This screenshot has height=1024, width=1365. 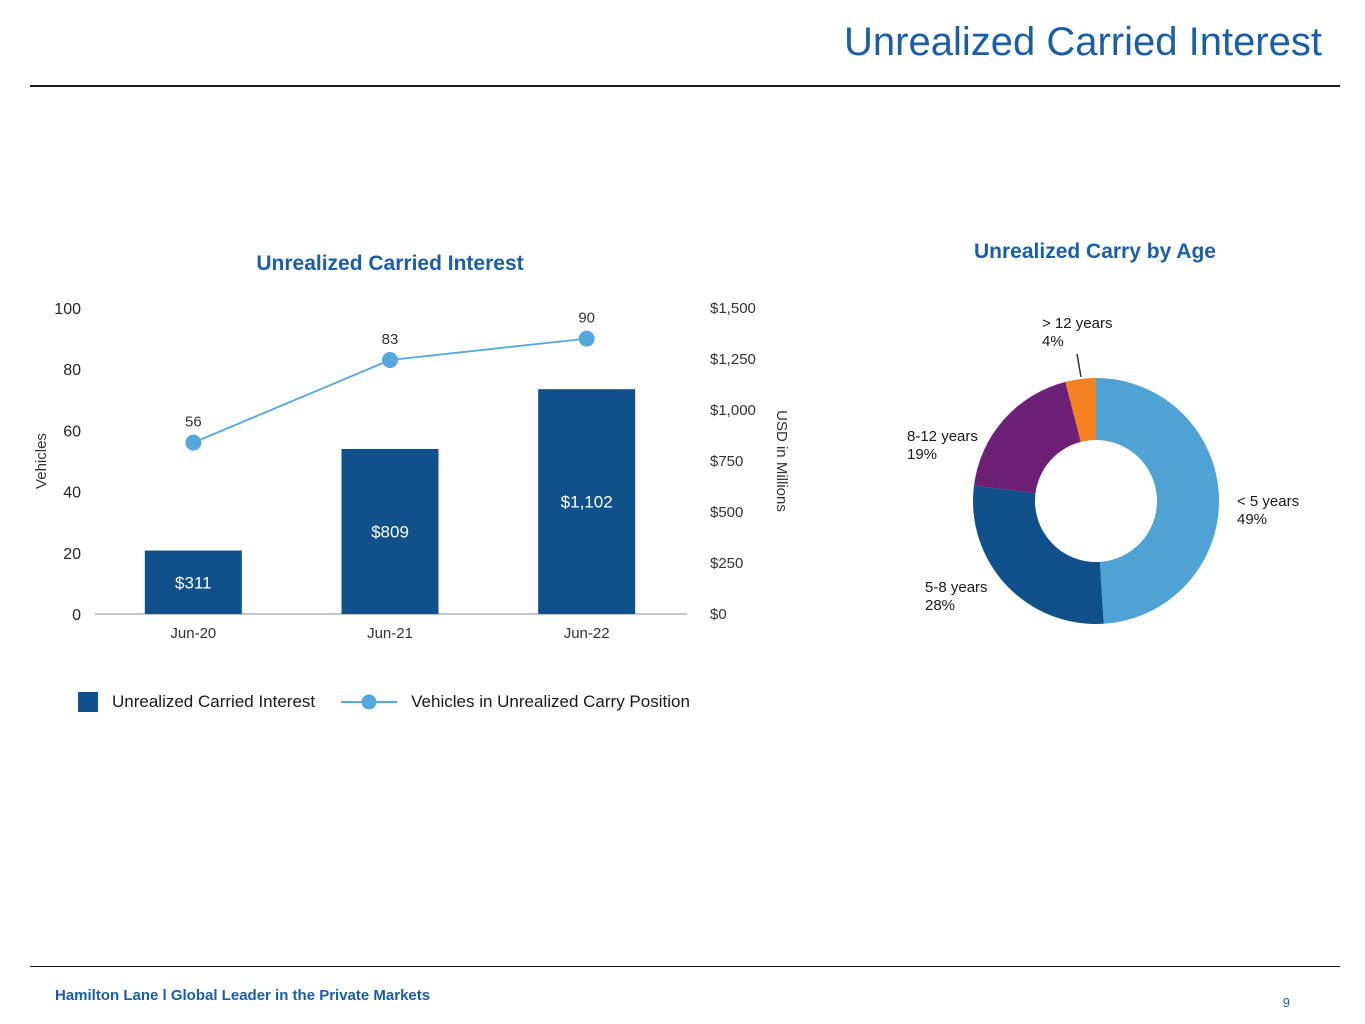 I want to click on left-axis-title: Vehicles, so click(x=41, y=461).